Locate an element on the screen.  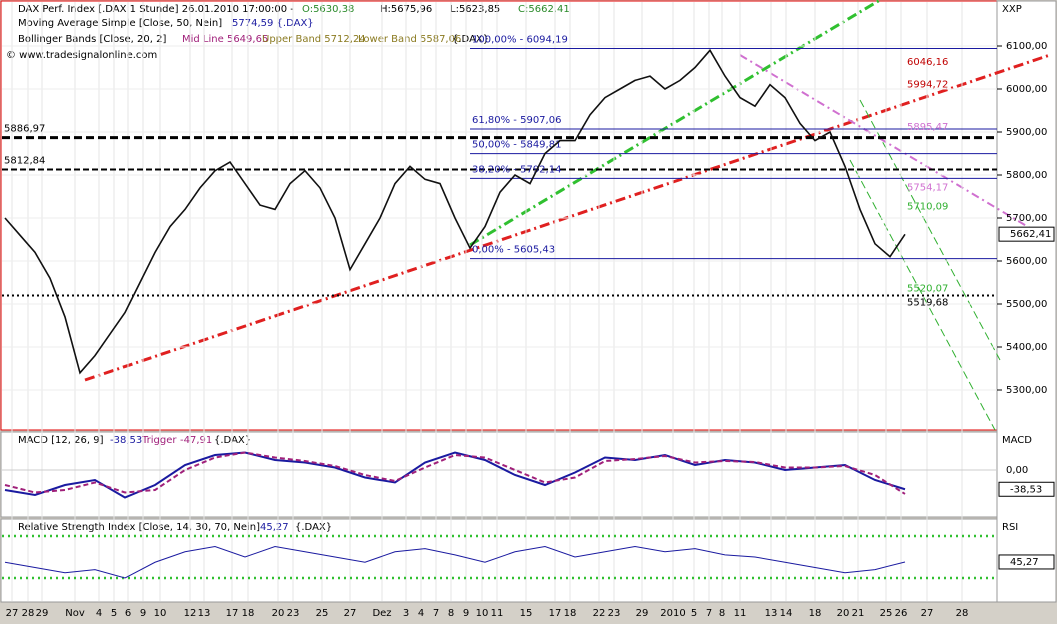
price-annotation: 6046,16 is located at coordinates (927, 62).